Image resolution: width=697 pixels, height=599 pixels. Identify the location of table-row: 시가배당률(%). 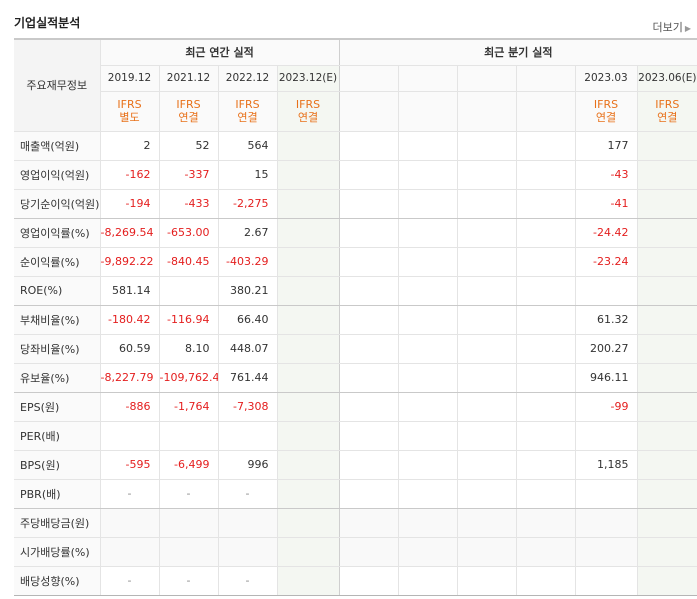
(355, 552).